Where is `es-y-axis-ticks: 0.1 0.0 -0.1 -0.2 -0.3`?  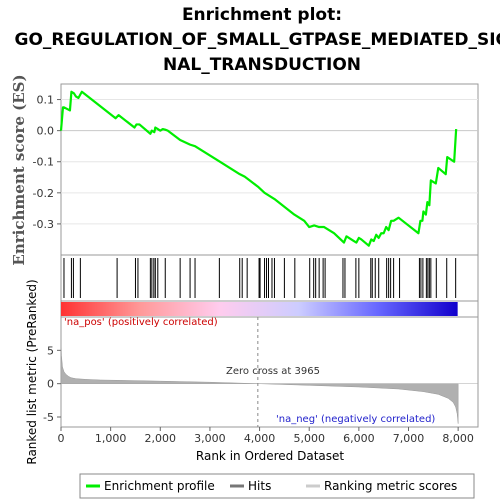
es-y-axis-ticks: 0.1 0.0 -0.1 -0.2 -0.3 is located at coordinates (47, 162).